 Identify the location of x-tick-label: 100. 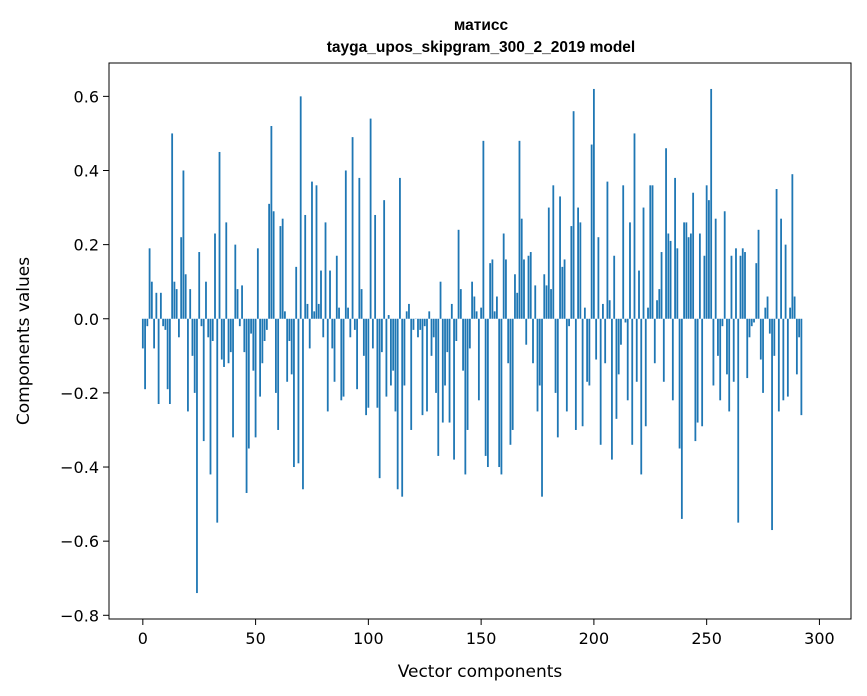
(368, 638).